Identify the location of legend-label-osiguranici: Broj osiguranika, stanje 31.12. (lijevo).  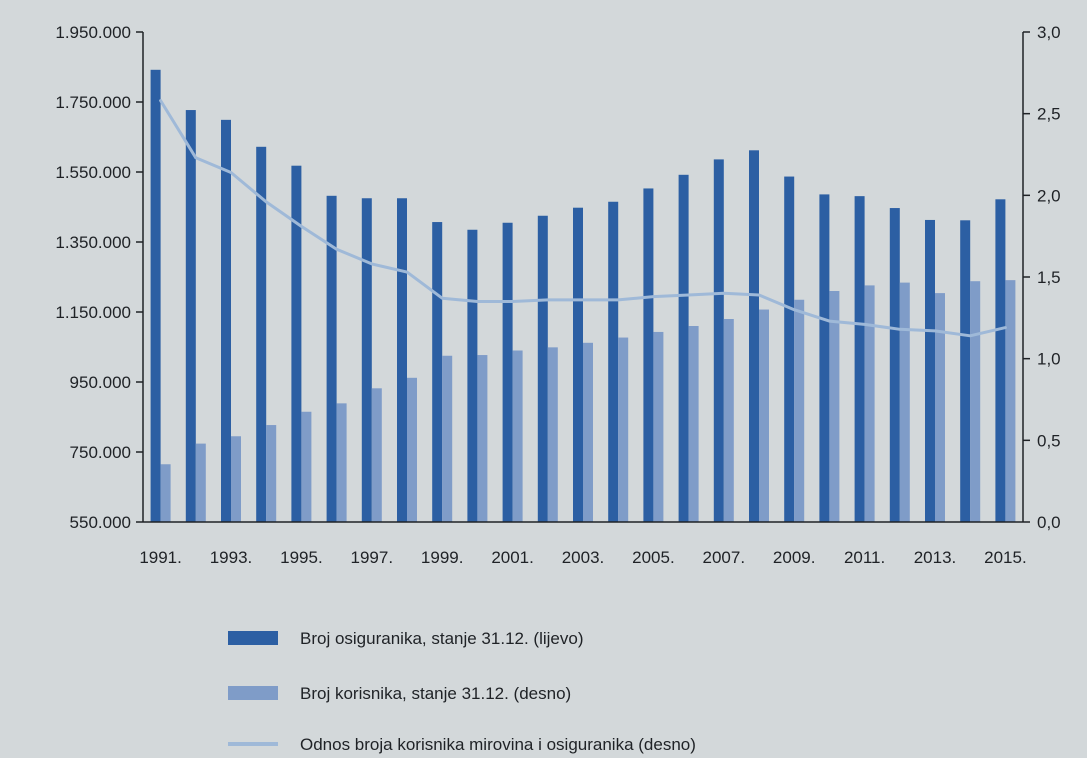
(441, 638).